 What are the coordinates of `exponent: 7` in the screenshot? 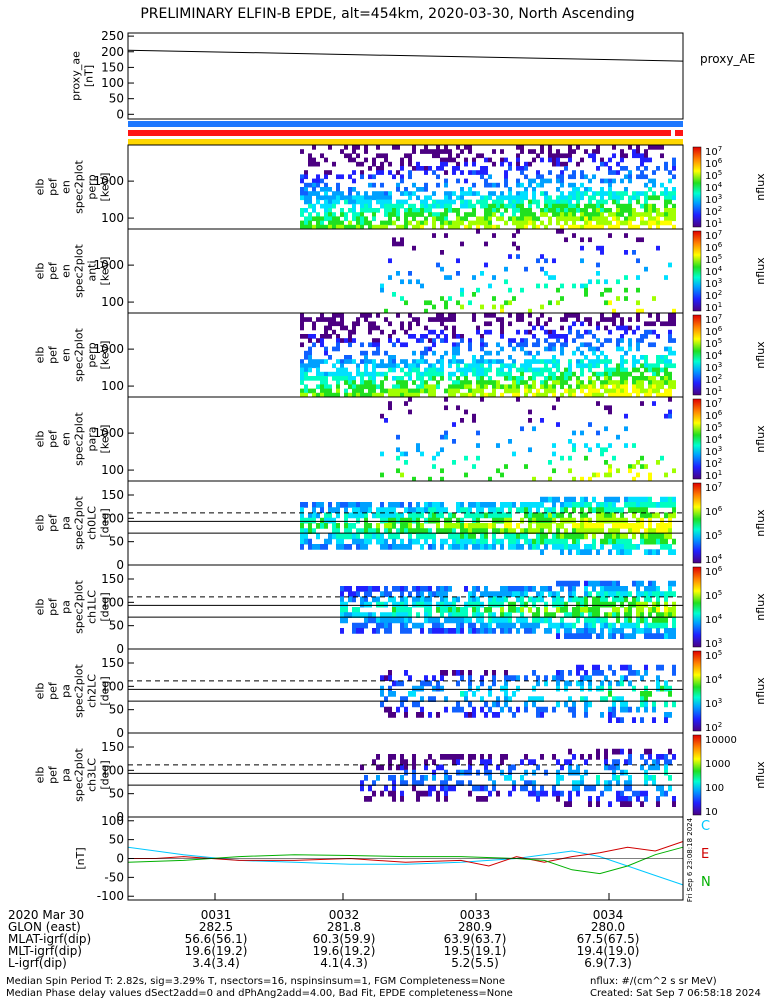 It's located at (720, 233).